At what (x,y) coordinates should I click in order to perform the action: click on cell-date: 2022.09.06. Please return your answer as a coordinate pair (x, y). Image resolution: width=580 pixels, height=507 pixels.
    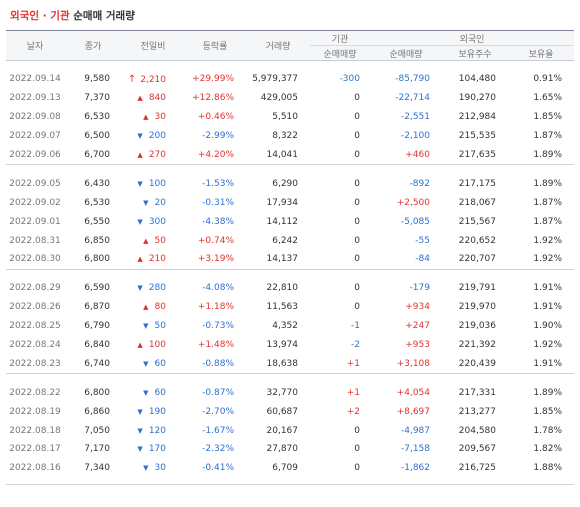
    Looking at the image, I should click on (35, 155).